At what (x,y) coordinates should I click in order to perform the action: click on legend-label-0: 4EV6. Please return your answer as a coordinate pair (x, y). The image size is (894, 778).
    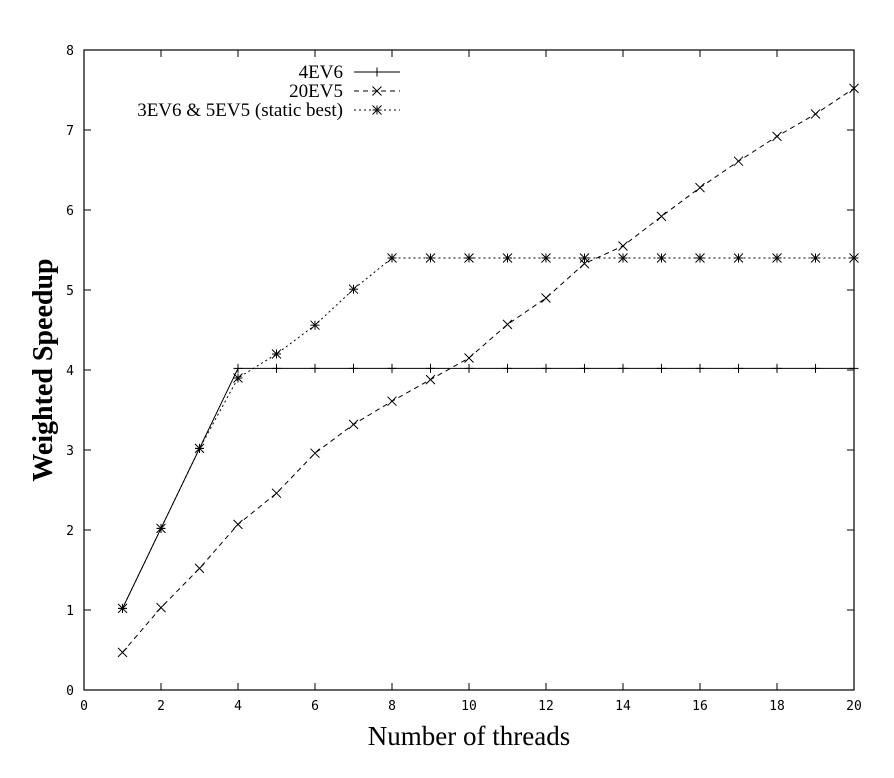
    Looking at the image, I should click on (321, 72).